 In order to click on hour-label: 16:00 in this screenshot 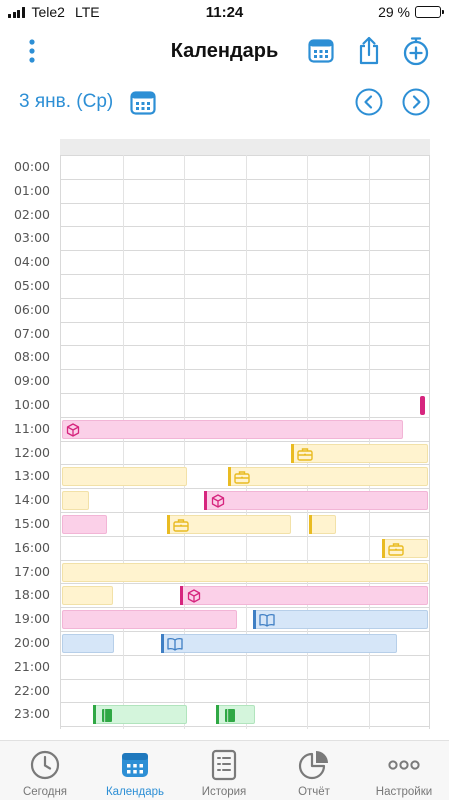, I will do `click(31, 547)`.